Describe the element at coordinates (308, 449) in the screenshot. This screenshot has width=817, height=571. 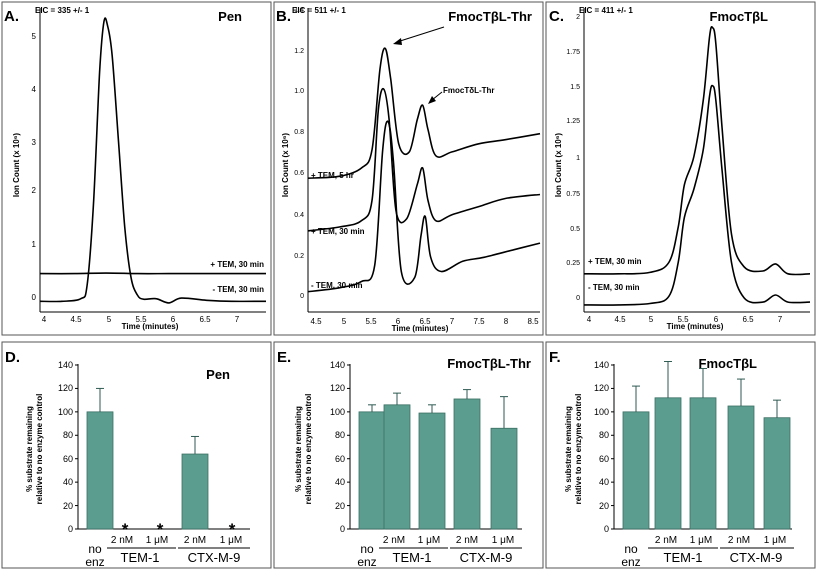
I see `panel-e-ylabel-line2: relative to no enzyme control` at that location.